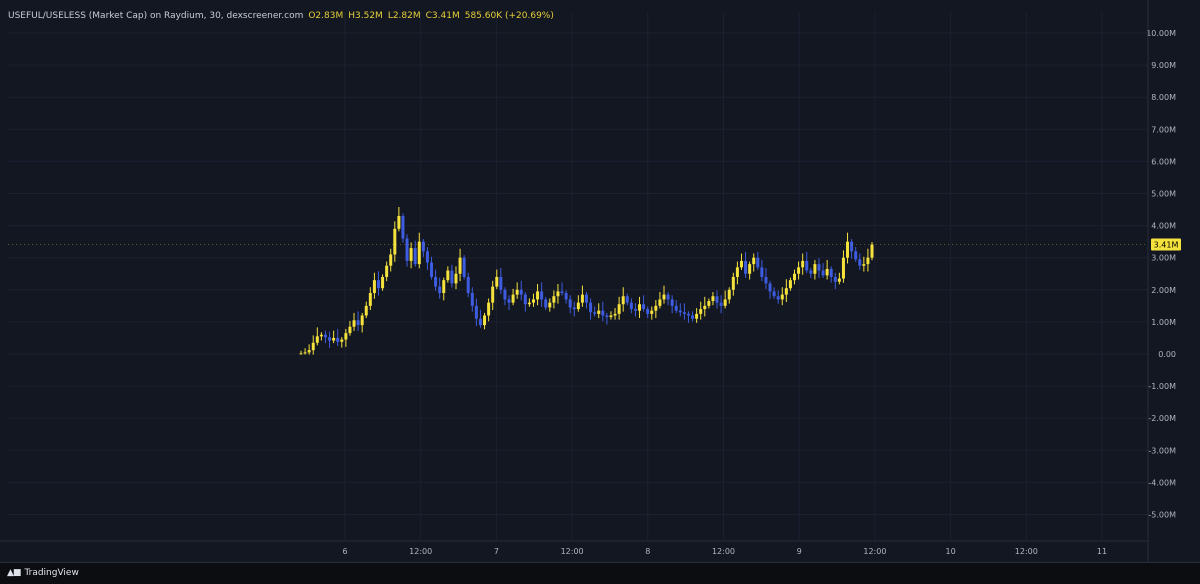 This screenshot has height=584, width=1200. Describe the element at coordinates (1163, 290) in the screenshot. I see `price-tick-label: 2.00M` at that location.